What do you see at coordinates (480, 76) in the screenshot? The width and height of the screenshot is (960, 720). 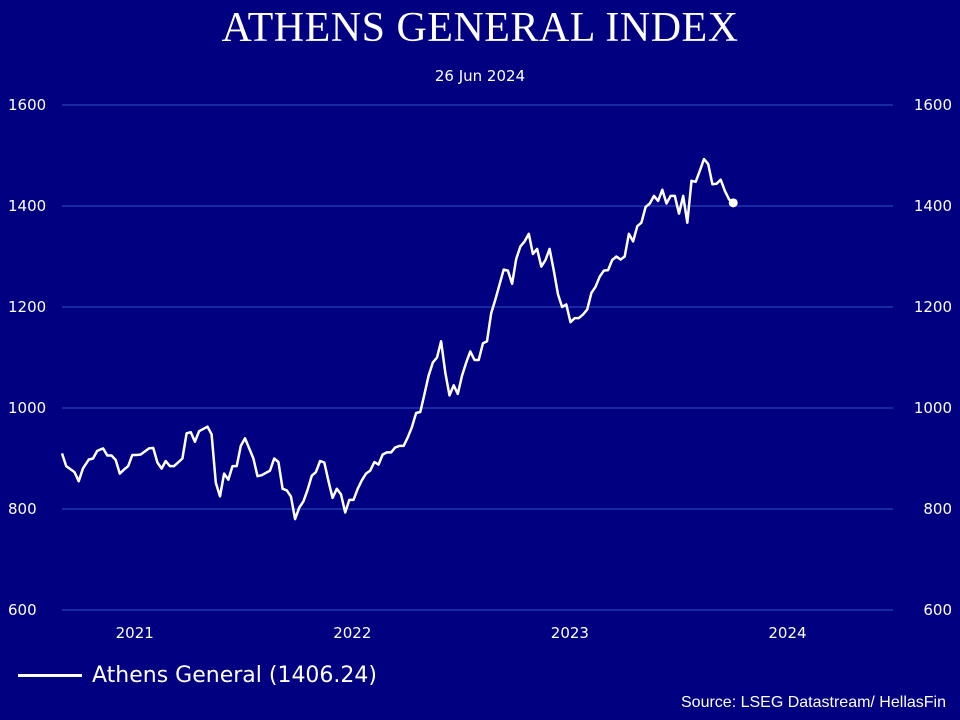 I see `chart-subtitle-date: 26 Jun 2024` at bounding box center [480, 76].